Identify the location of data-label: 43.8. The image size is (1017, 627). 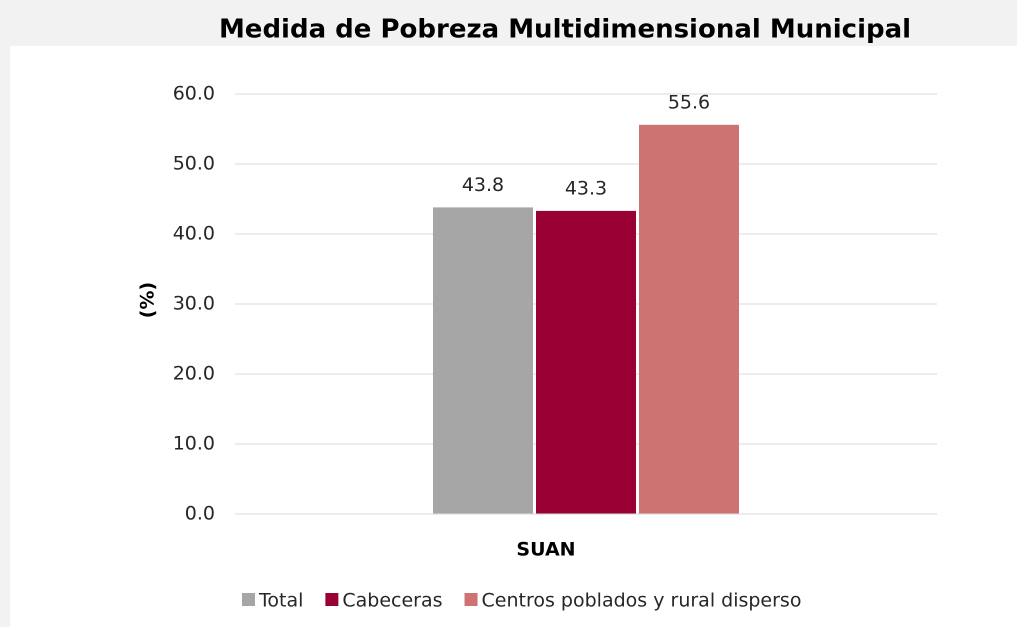
(483, 185).